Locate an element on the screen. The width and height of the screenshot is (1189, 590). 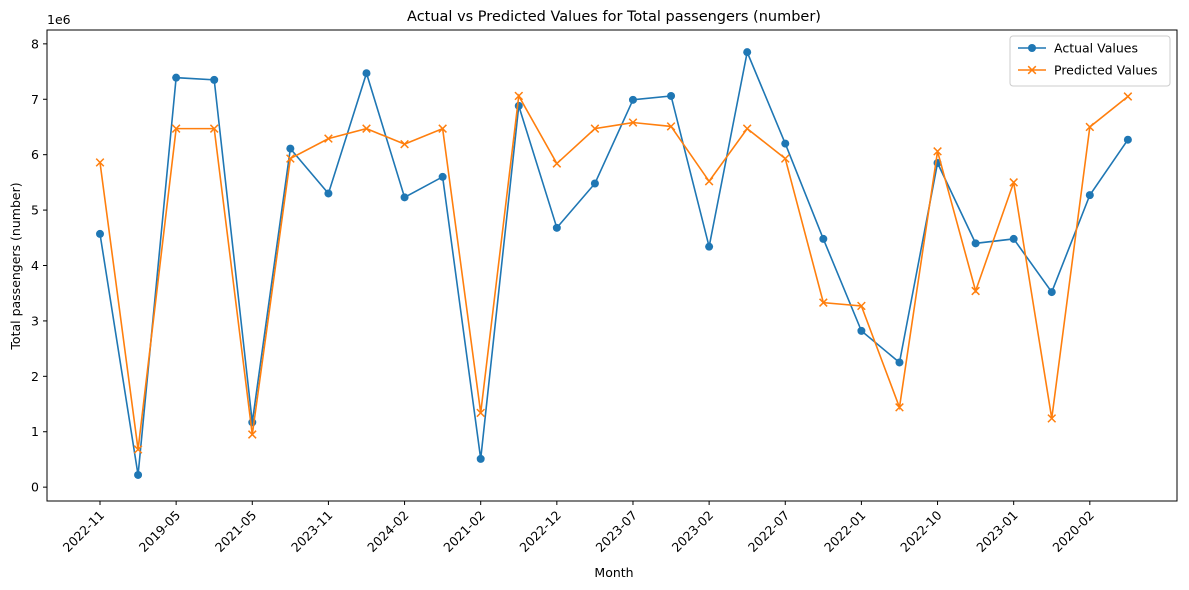
legend-label: Actual Values is located at coordinates (1096, 48).